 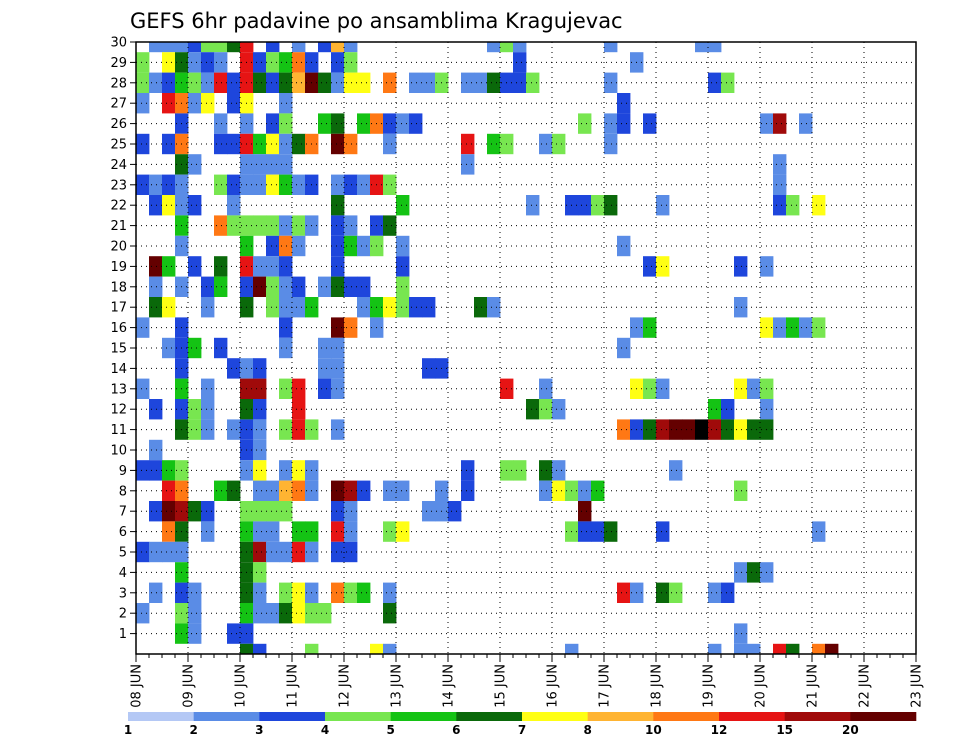 I want to click on y-tick-label: 19, so click(x=118, y=267).